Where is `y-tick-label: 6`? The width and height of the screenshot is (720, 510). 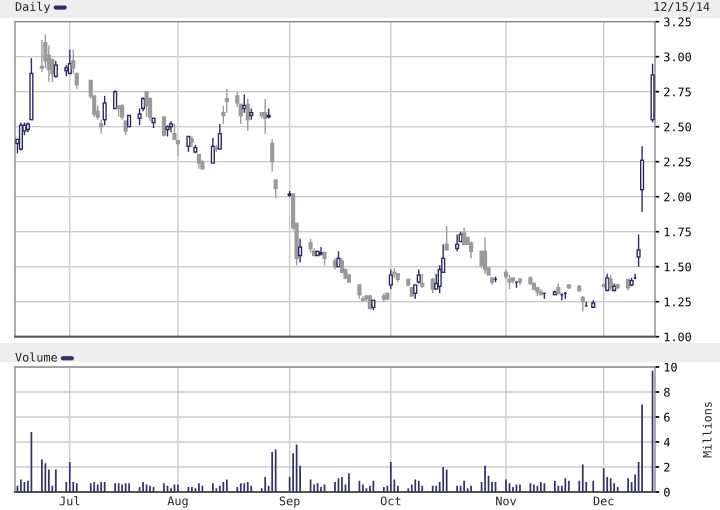
y-tick-label: 6 is located at coordinates (667, 417).